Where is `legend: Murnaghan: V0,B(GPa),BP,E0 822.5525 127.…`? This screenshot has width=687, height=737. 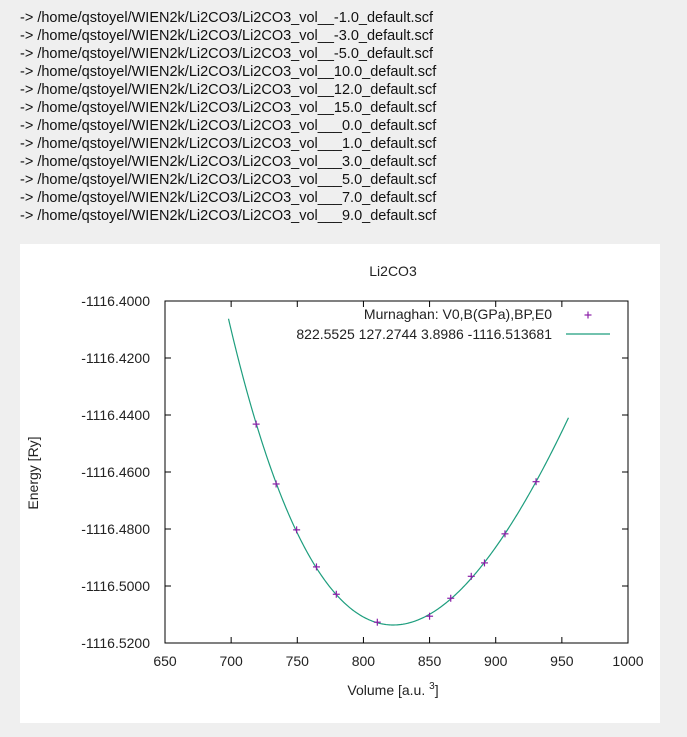 legend: Murnaghan: V0,B(GPa),BP,E0 822.5525 127.… is located at coordinates (453, 324).